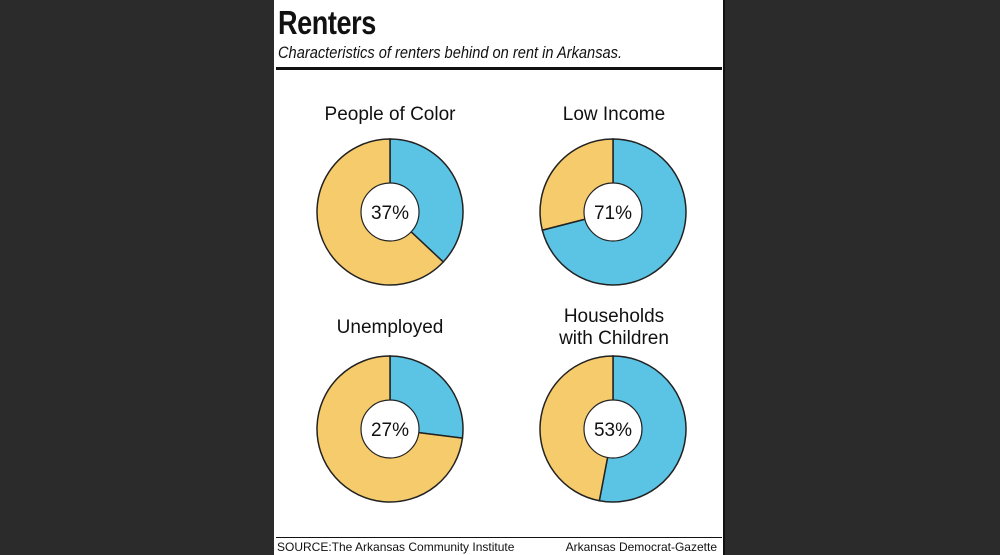 This screenshot has height=555, width=1000. I want to click on donut-chart-households-with-children: 53%, so click(613, 429).